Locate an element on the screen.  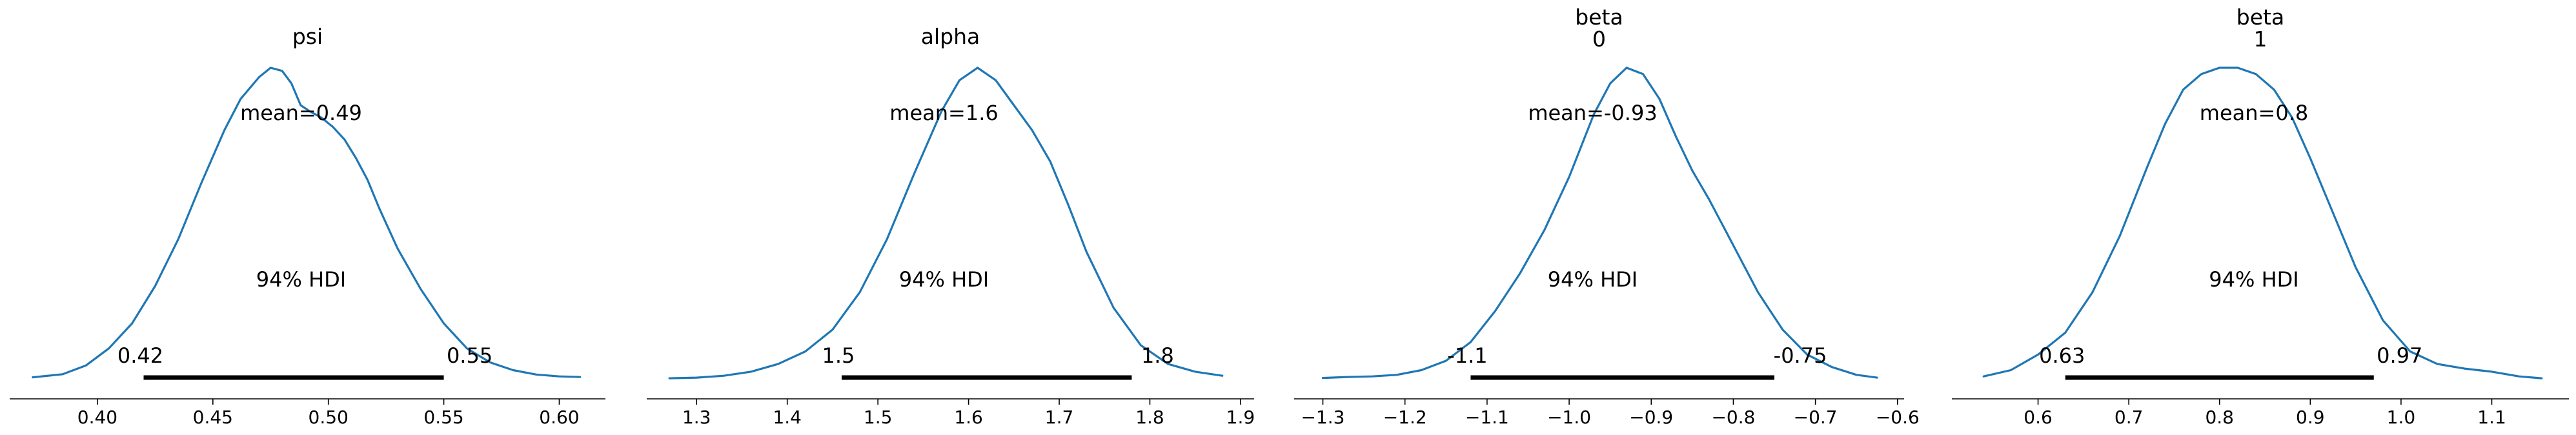
x-tick-label: −1.0 is located at coordinates (1569, 418).